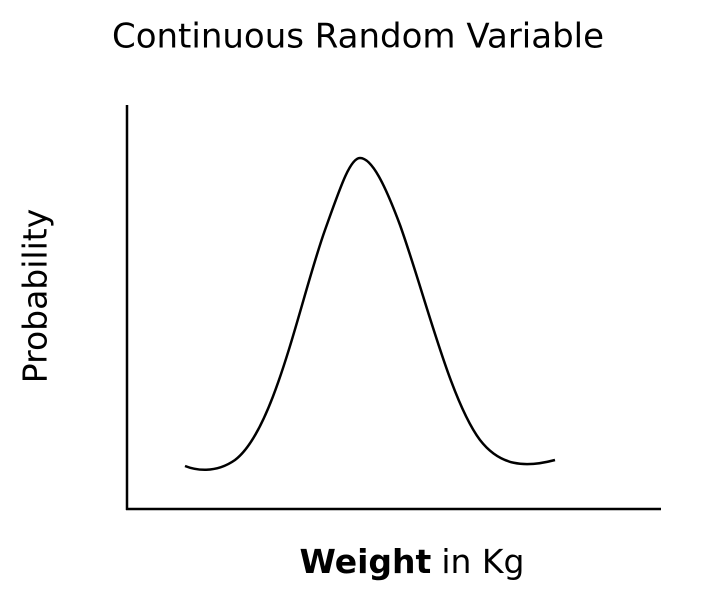 This screenshot has width=710, height=599. Describe the element at coordinates (366, 561) in the screenshot. I see `x-axis-label-bold: Weight` at that location.